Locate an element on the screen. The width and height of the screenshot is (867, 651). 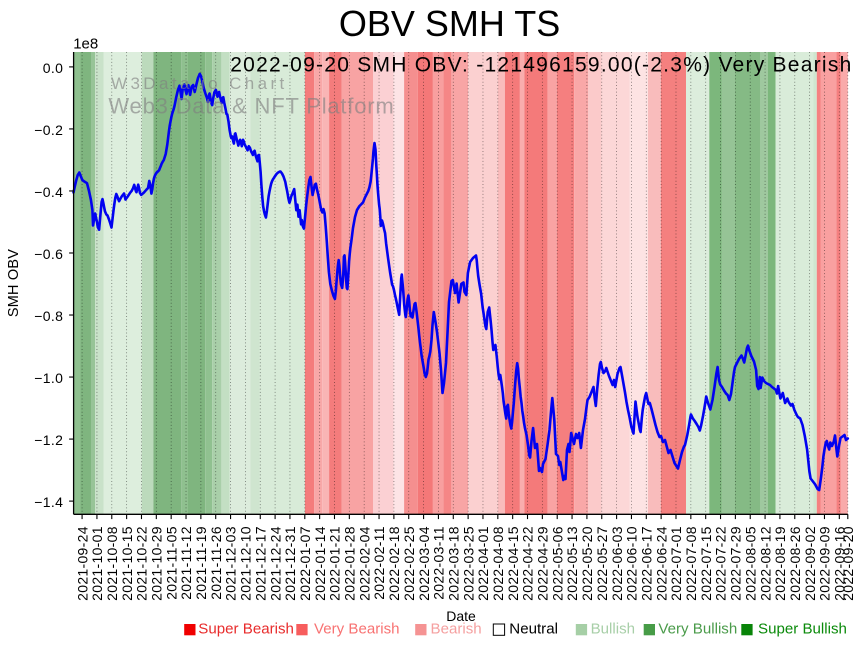
svg-text: 2022-06-17 is located at coordinates (647, 563).